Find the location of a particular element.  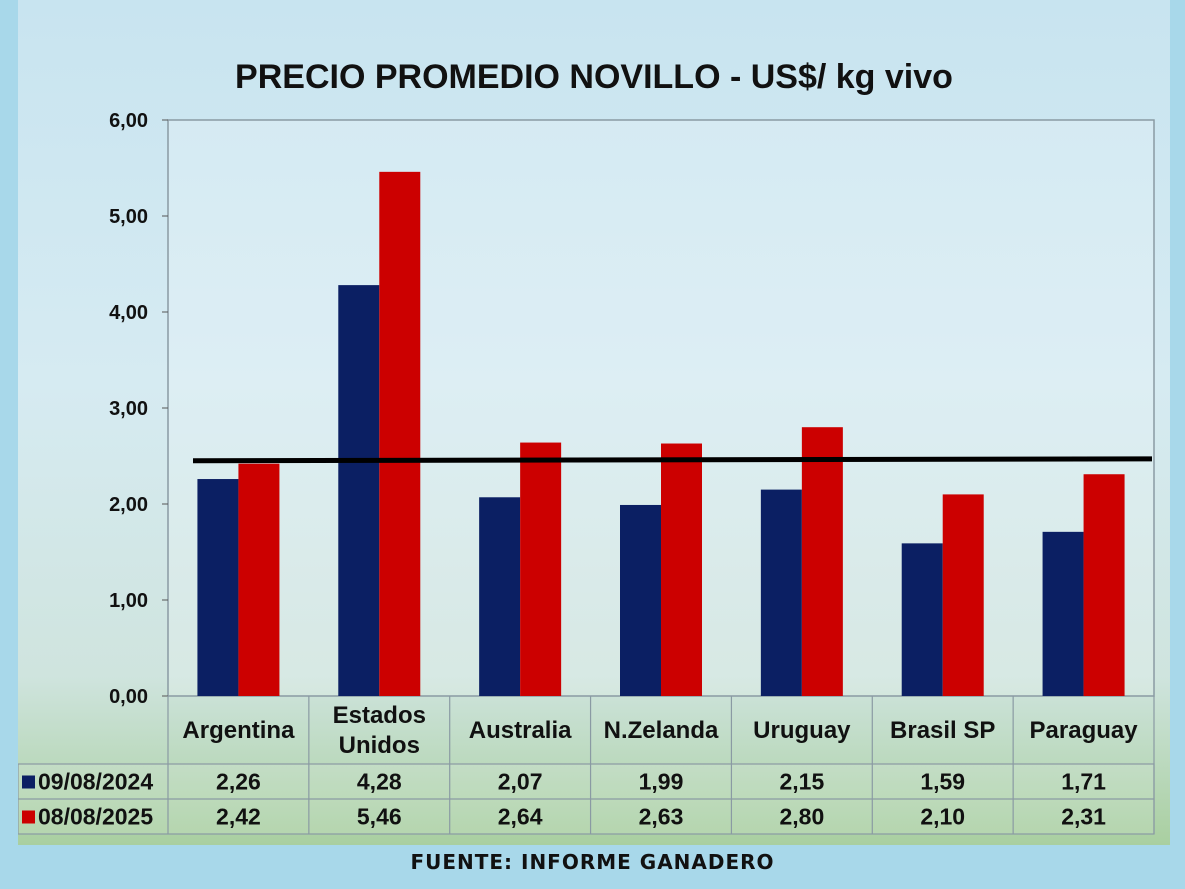

data-value: 1,59 is located at coordinates (942, 782).